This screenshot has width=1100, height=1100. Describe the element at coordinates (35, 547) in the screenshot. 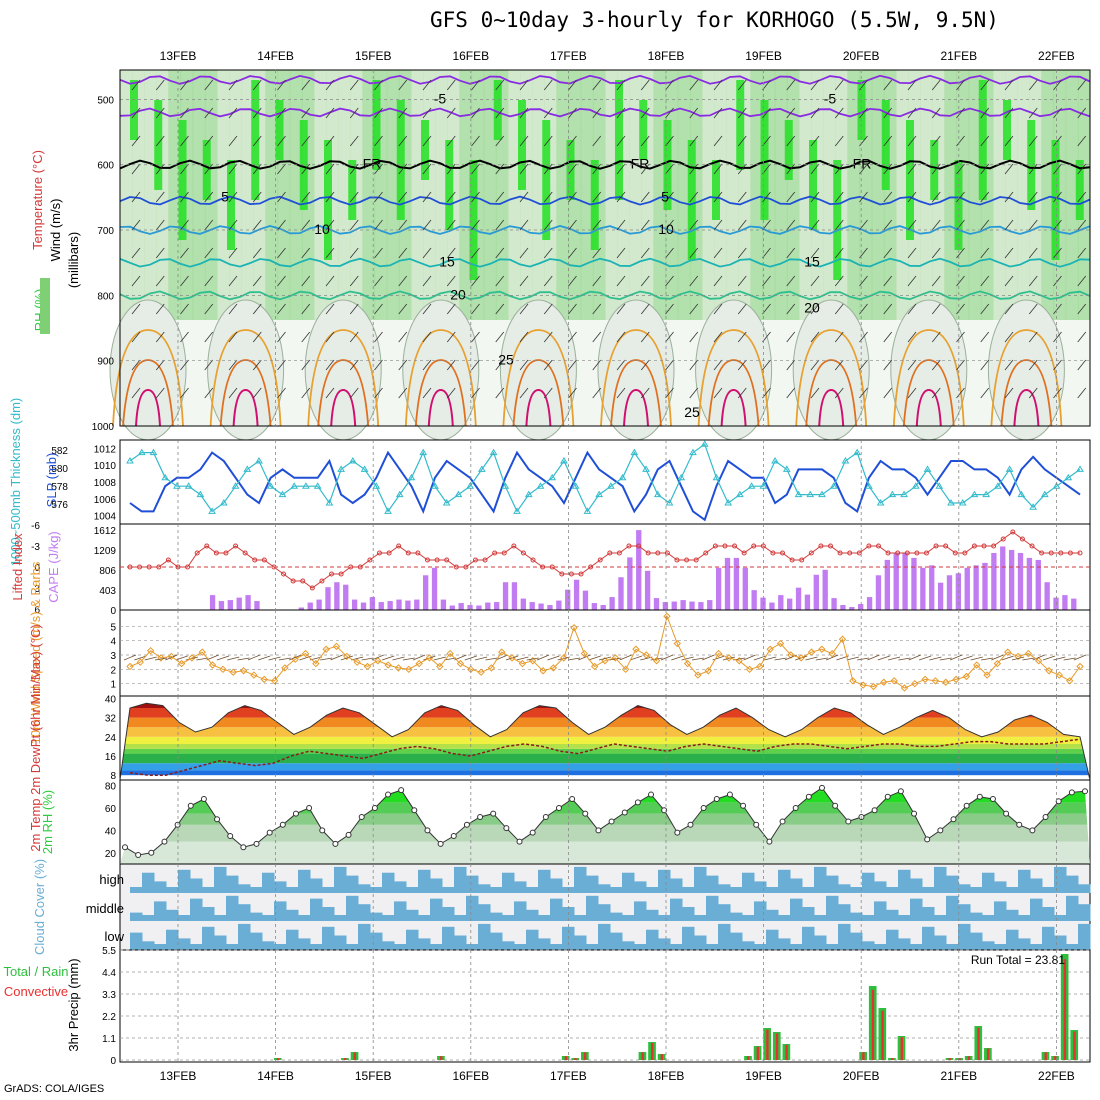

I see `li-tick: -3` at that location.